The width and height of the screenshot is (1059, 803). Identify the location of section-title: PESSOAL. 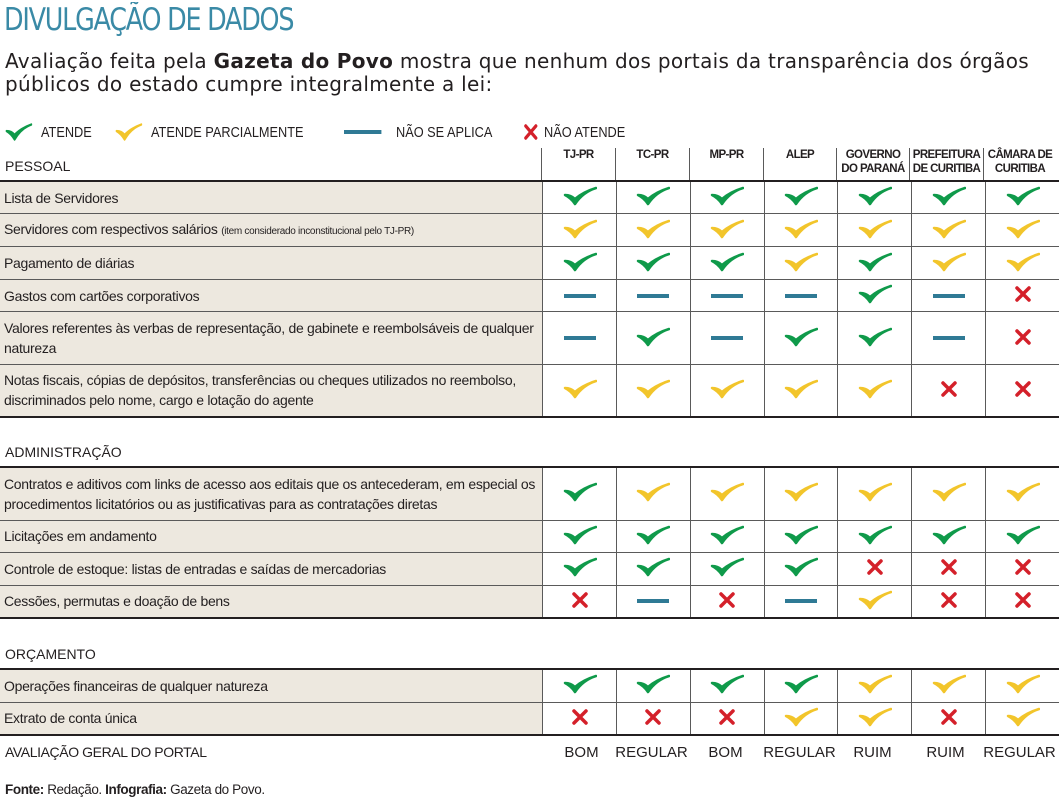
(38, 166).